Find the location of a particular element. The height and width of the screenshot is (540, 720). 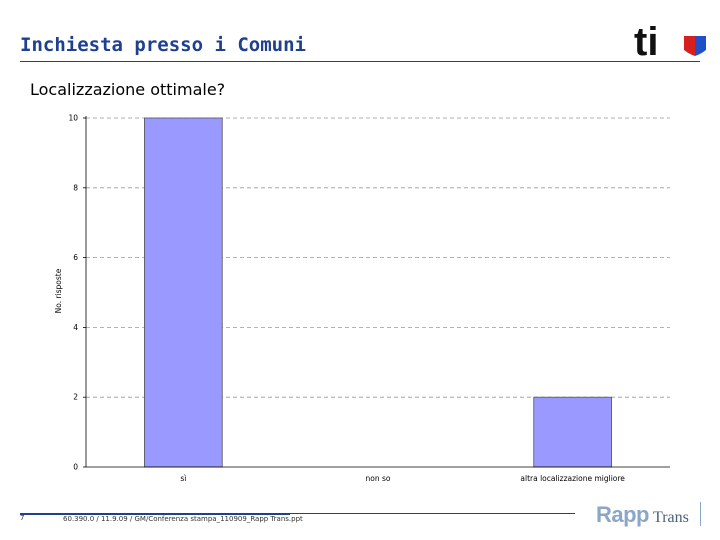

rapp-trans-logo: Rapp Trans is located at coordinates (642, 515).